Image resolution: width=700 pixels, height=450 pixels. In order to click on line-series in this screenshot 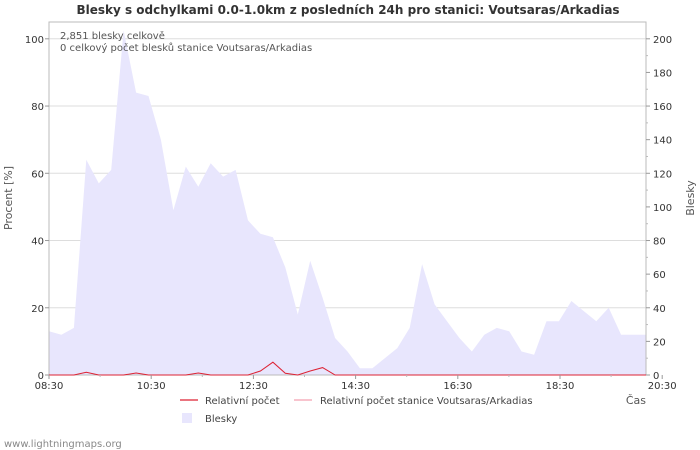, I will do `click(347, 368)`.